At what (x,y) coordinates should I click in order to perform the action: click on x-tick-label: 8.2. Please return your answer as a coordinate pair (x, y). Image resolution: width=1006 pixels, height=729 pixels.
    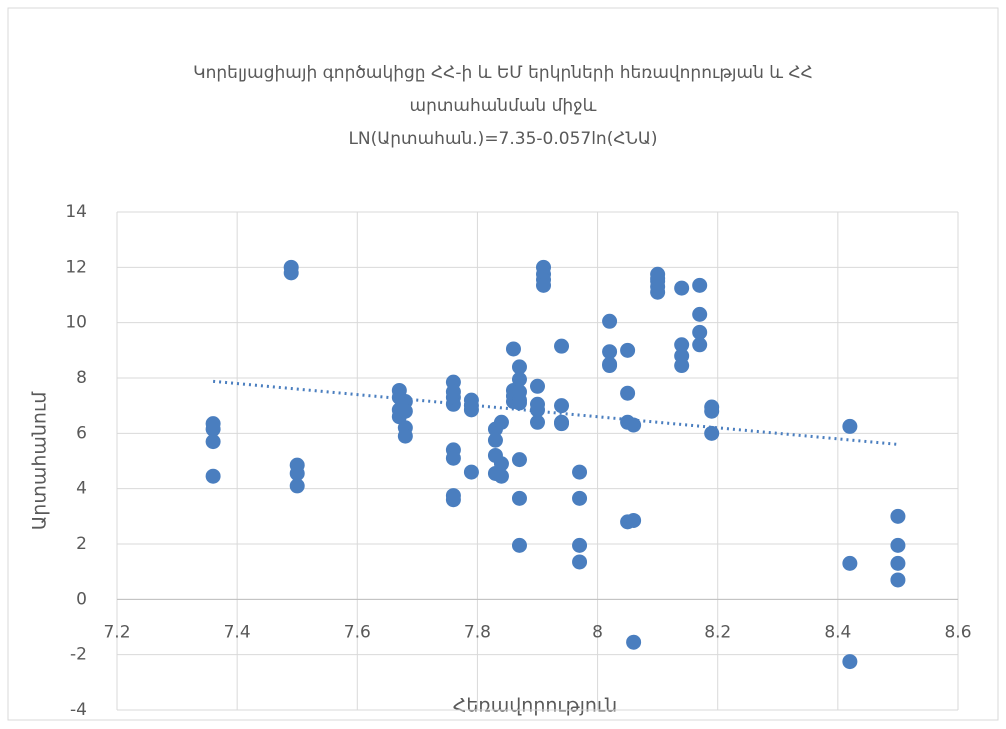
    Looking at the image, I should click on (717, 632).